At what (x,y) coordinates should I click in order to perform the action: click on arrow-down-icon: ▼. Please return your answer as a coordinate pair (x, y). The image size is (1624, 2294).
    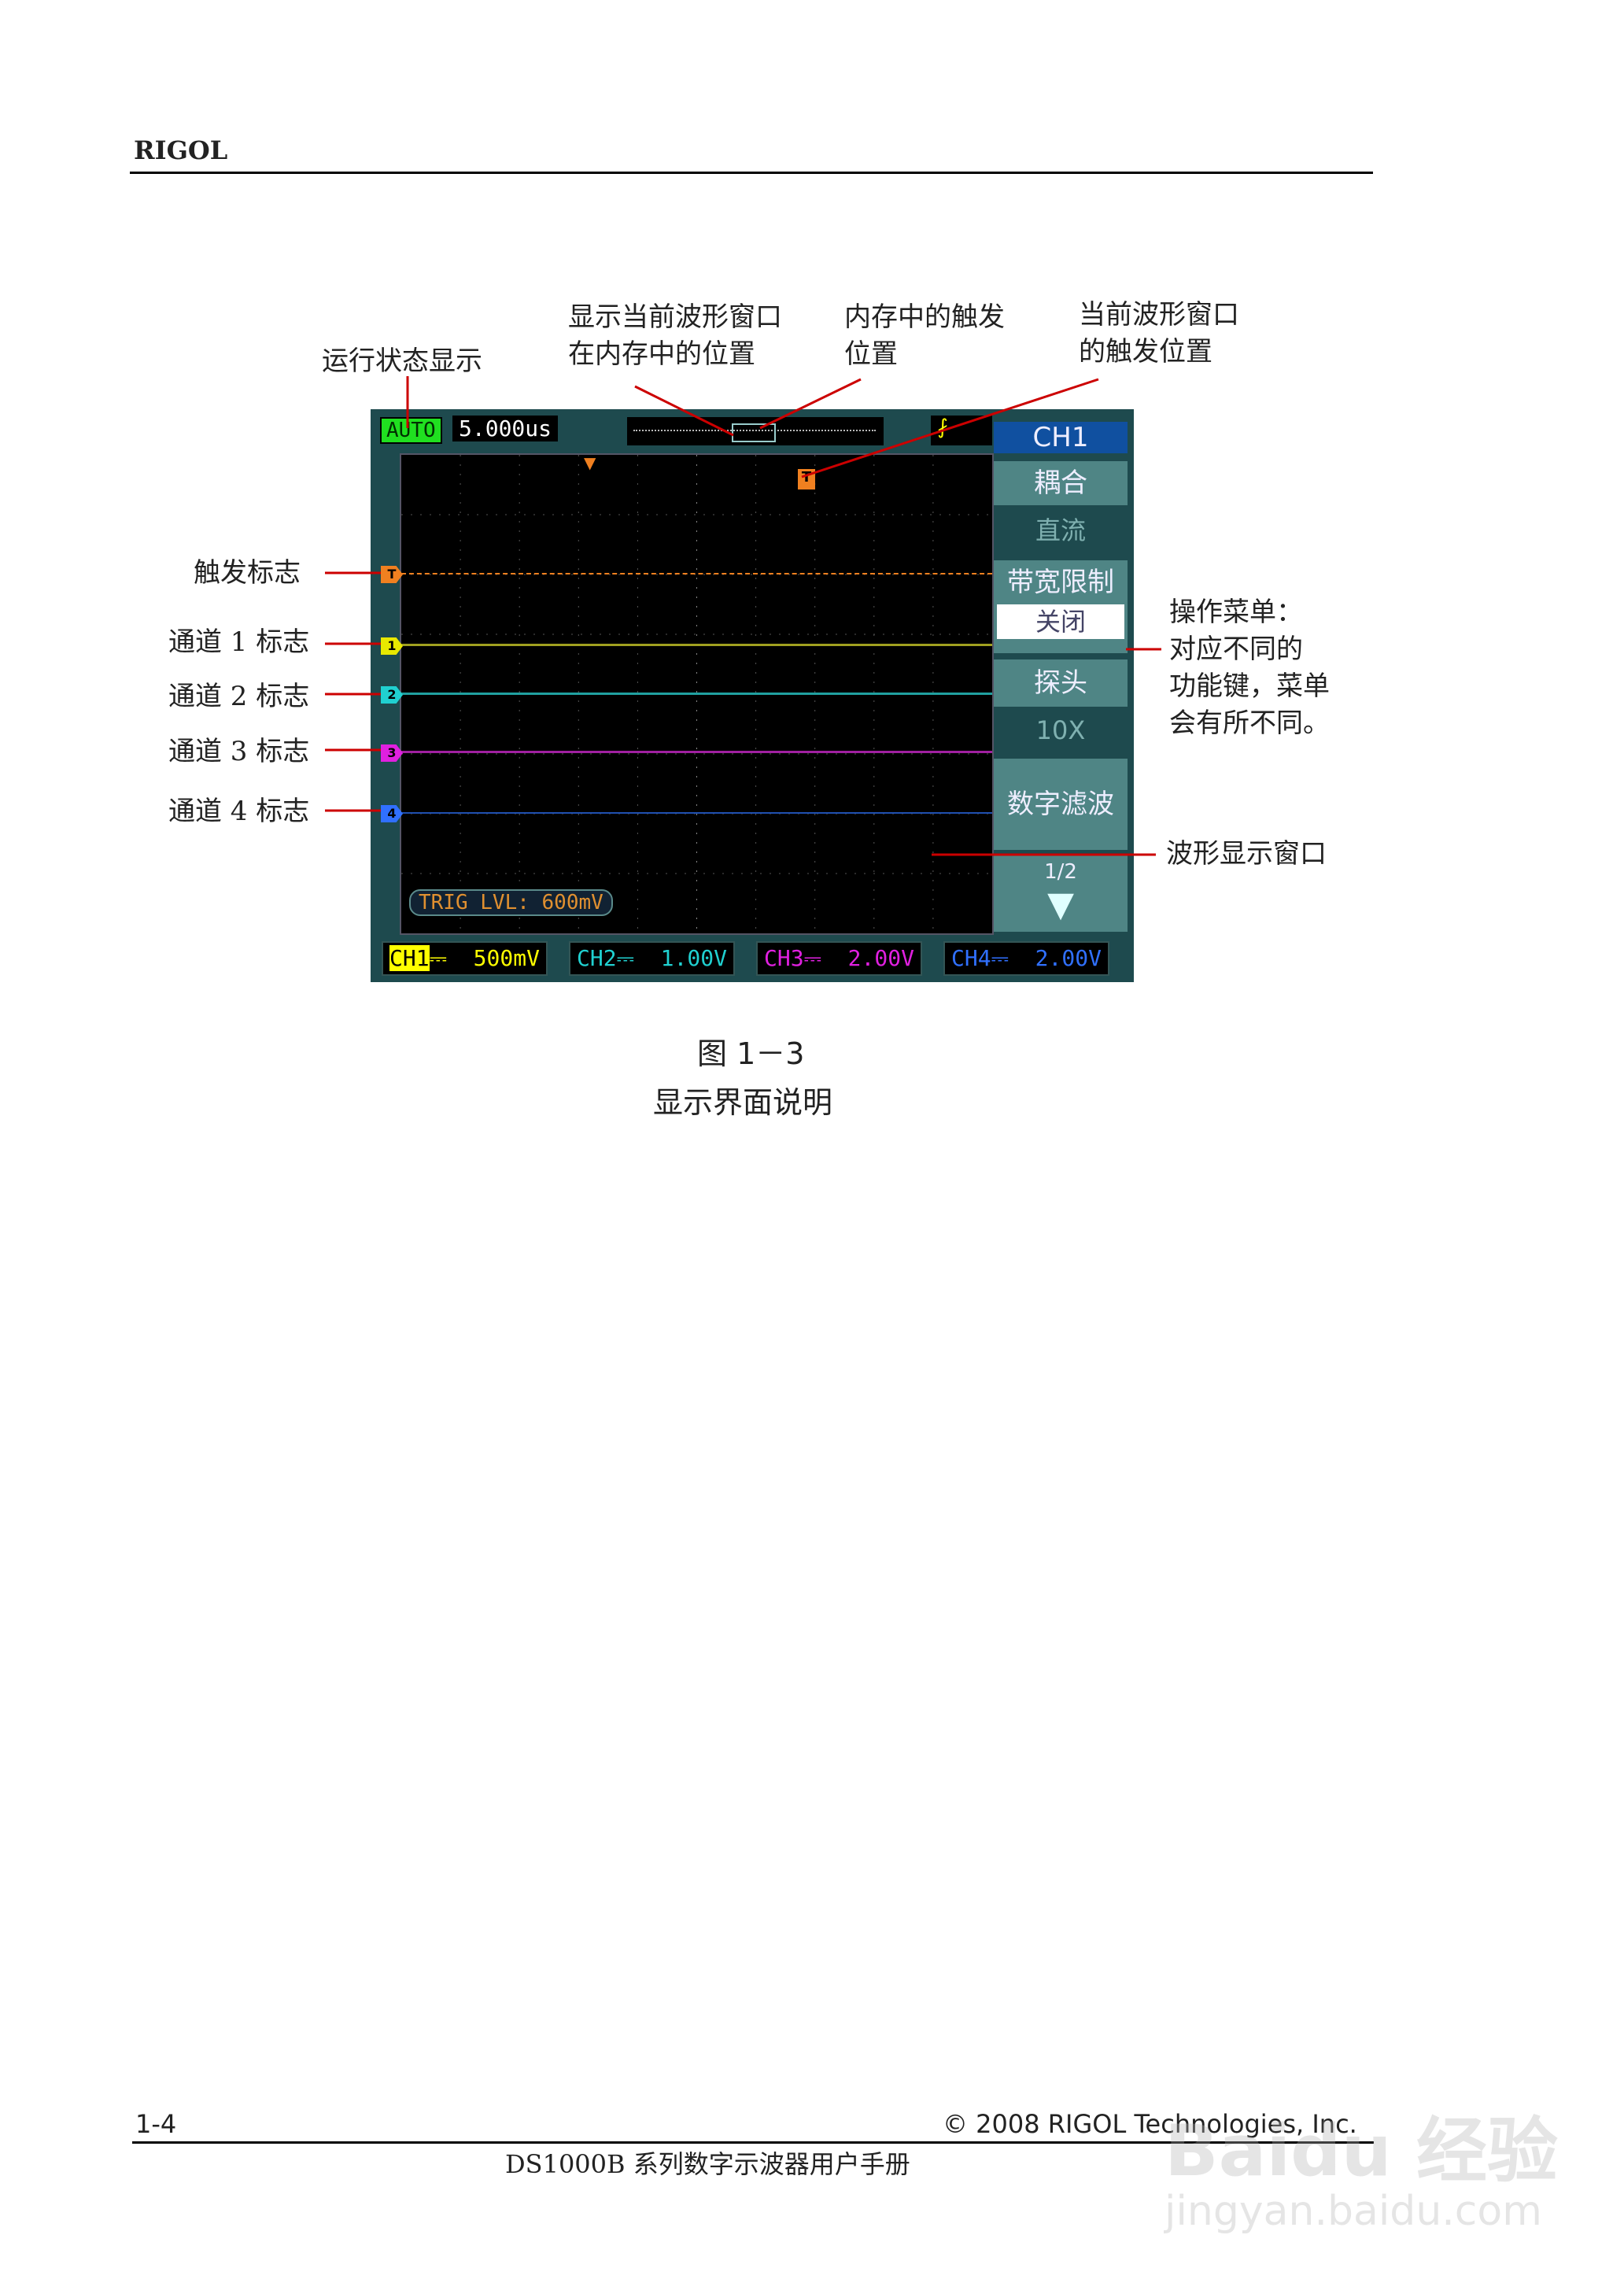
    Looking at the image, I should click on (1060, 905).